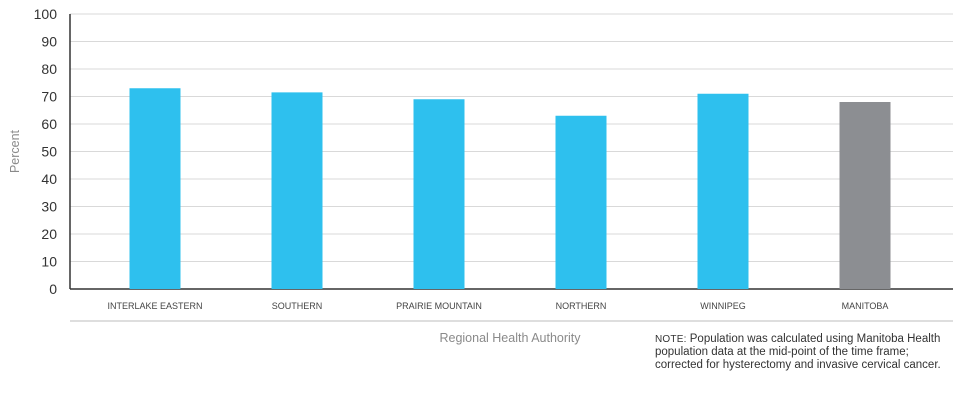 The height and width of the screenshot is (394, 953). I want to click on y-tick-label: 10, so click(49, 262).